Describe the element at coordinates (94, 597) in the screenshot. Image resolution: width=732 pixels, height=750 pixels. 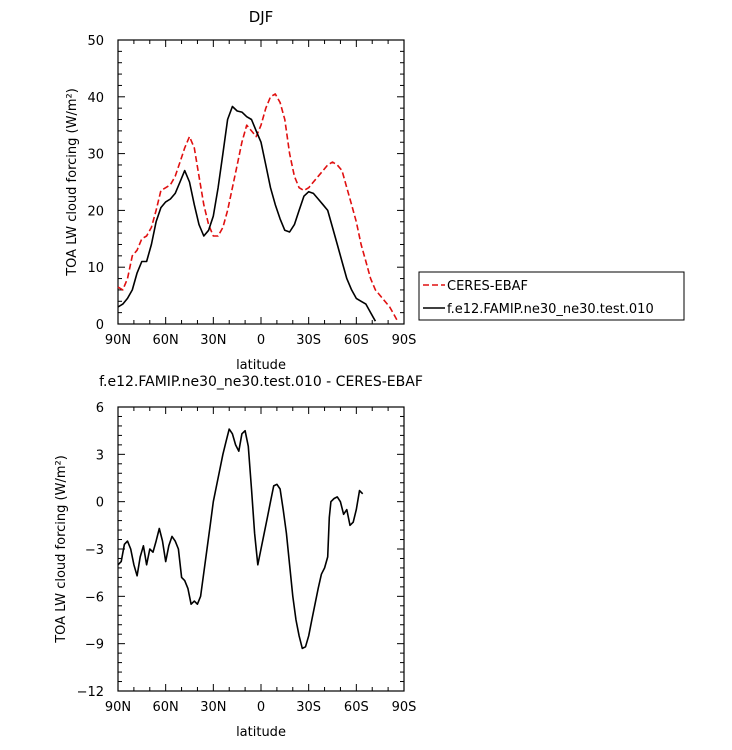
I see `bottom-y-tick-label: −6` at that location.